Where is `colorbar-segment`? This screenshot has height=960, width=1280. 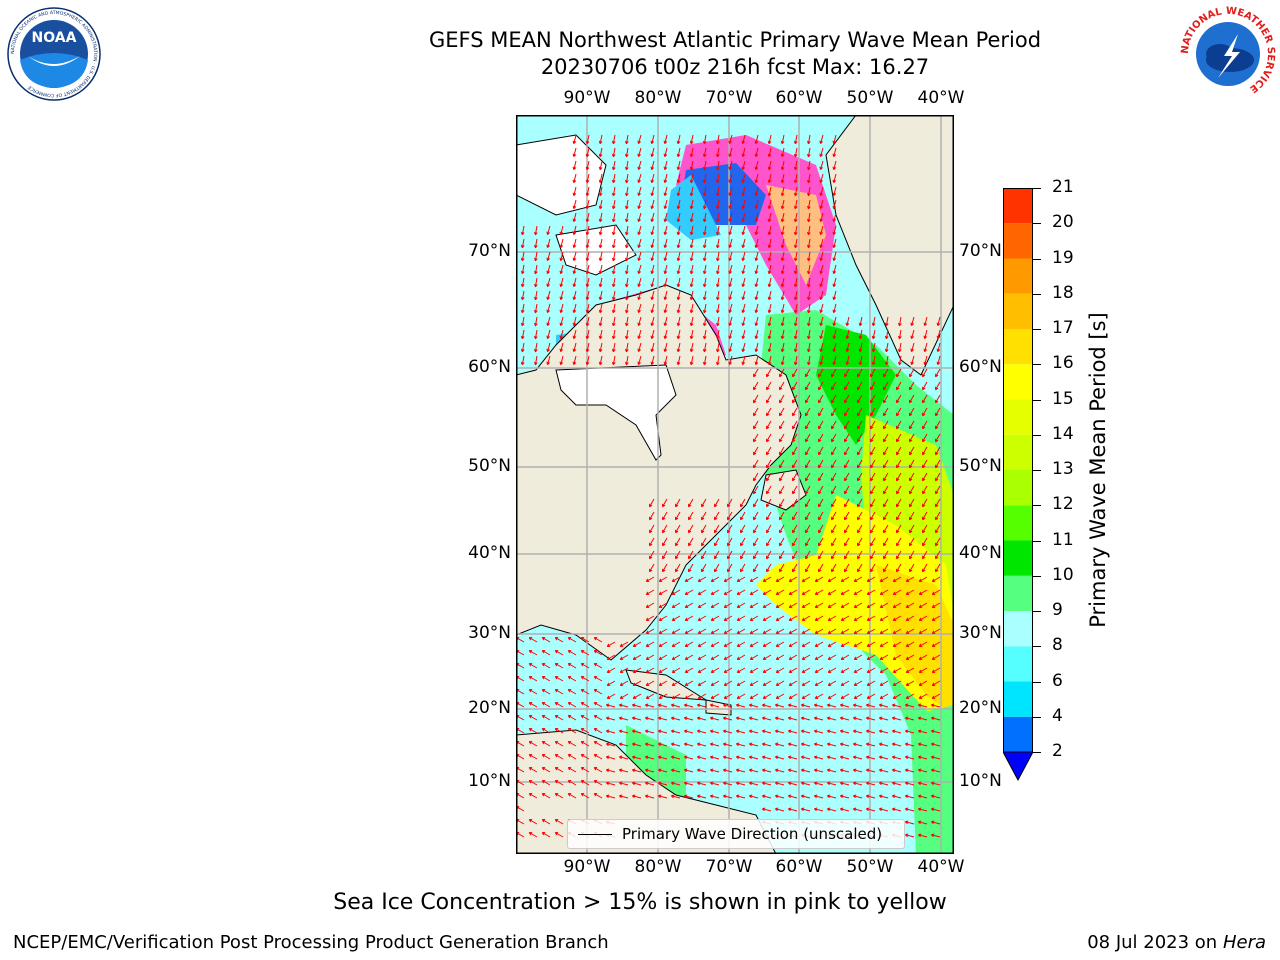 colorbar-segment is located at coordinates (1018, 488).